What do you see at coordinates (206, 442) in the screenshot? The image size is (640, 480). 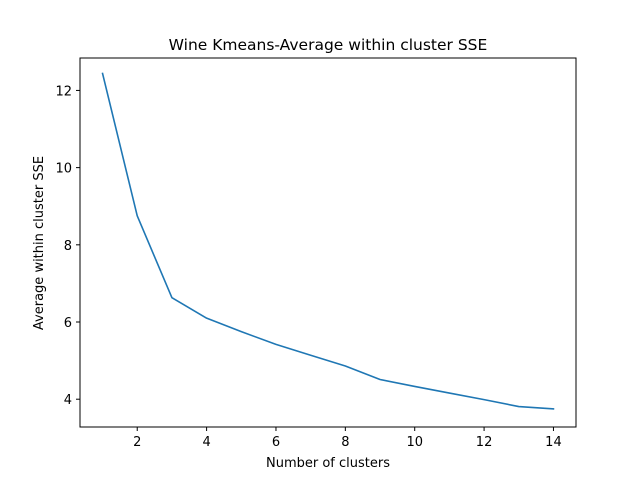 I see `x-tick-label: 4` at bounding box center [206, 442].